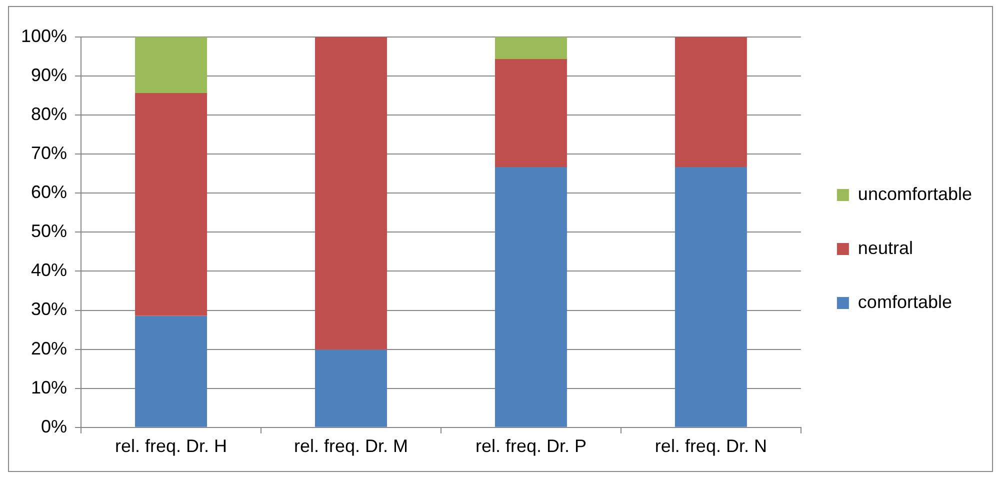 The height and width of the screenshot is (477, 999). Describe the element at coordinates (915, 194) in the screenshot. I see `legend-label: uncomfortable` at that location.